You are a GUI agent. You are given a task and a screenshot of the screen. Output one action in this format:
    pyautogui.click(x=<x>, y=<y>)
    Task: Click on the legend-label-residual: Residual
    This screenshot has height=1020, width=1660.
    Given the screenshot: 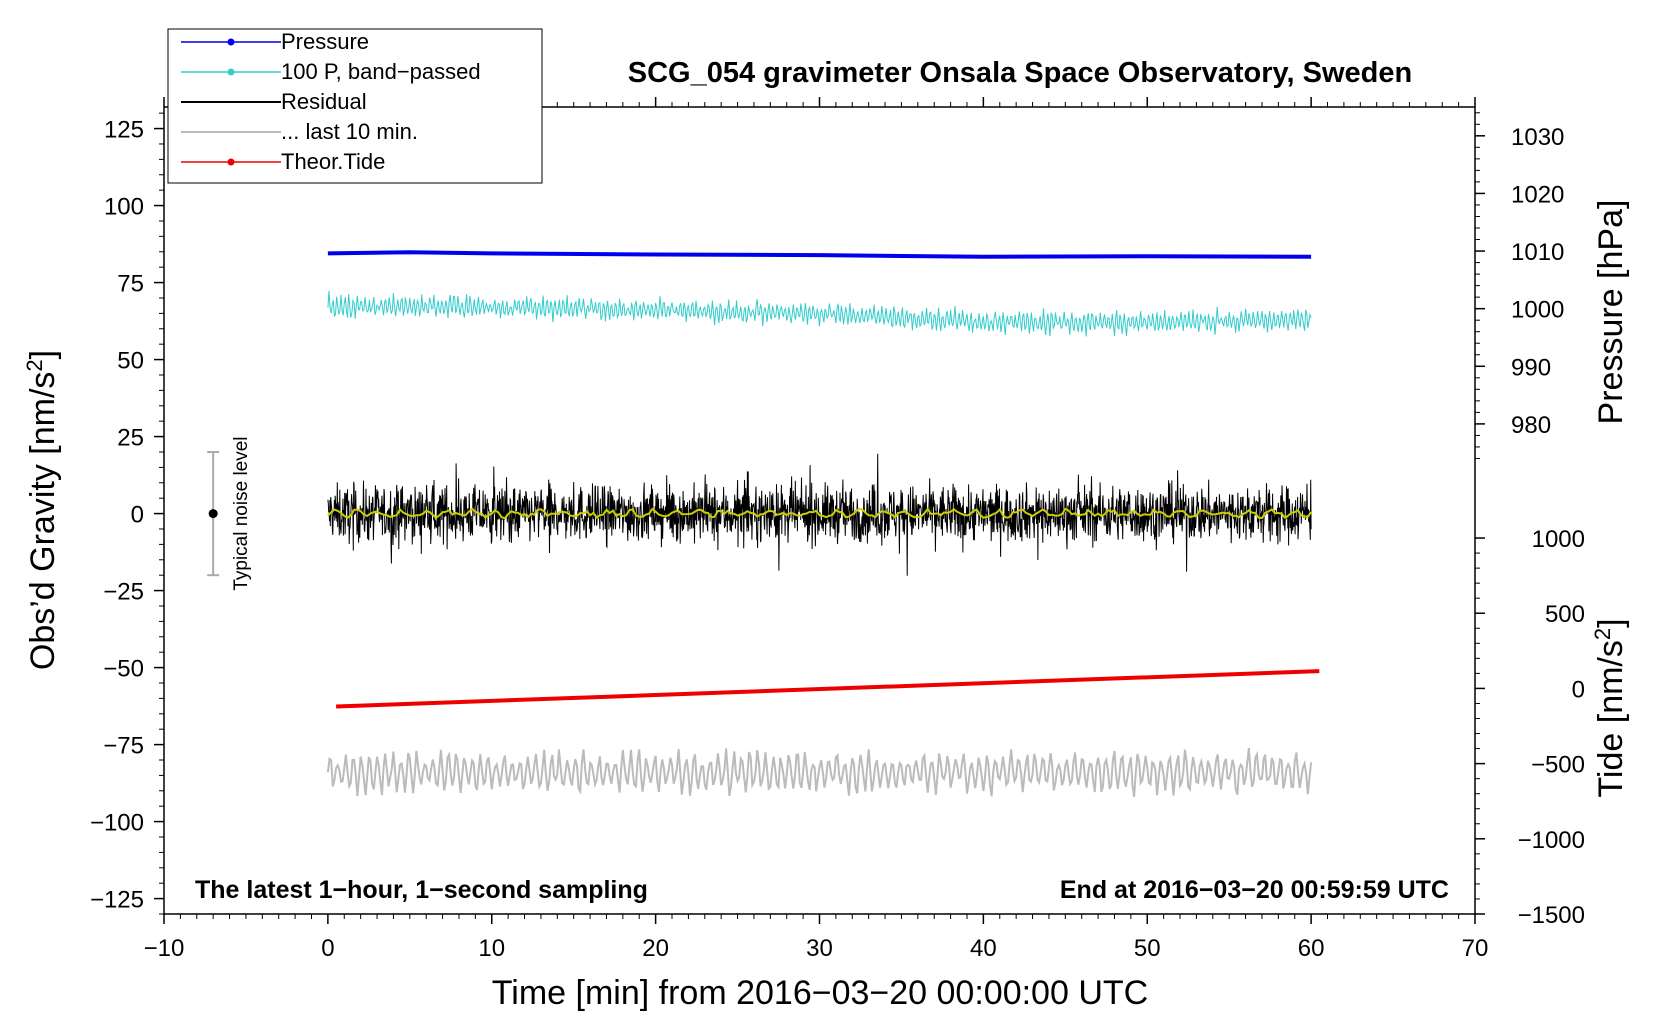 What is the action you would take?
    pyautogui.click(x=324, y=101)
    